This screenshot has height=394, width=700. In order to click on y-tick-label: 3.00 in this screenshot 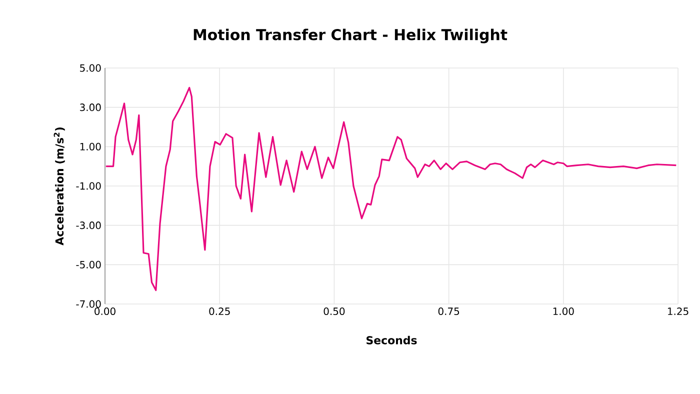, I will do `click(90, 108)`.